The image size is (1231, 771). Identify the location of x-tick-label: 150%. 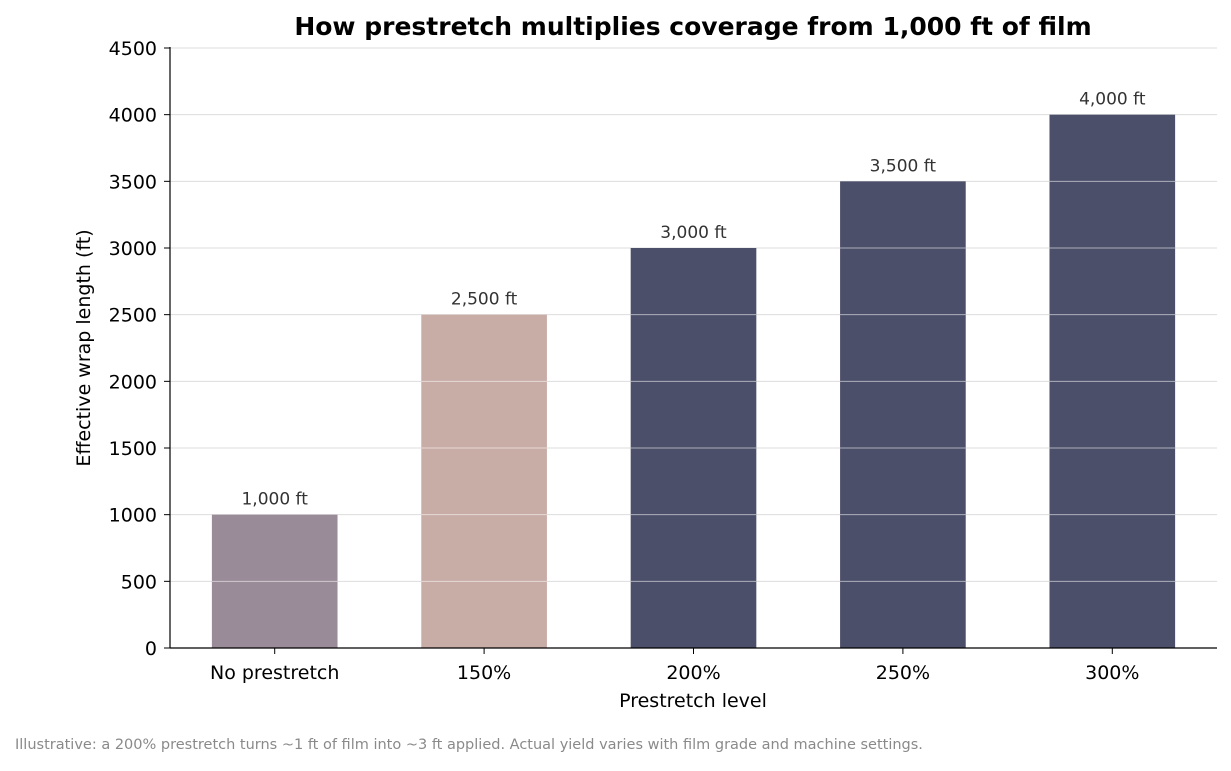
(484, 673).